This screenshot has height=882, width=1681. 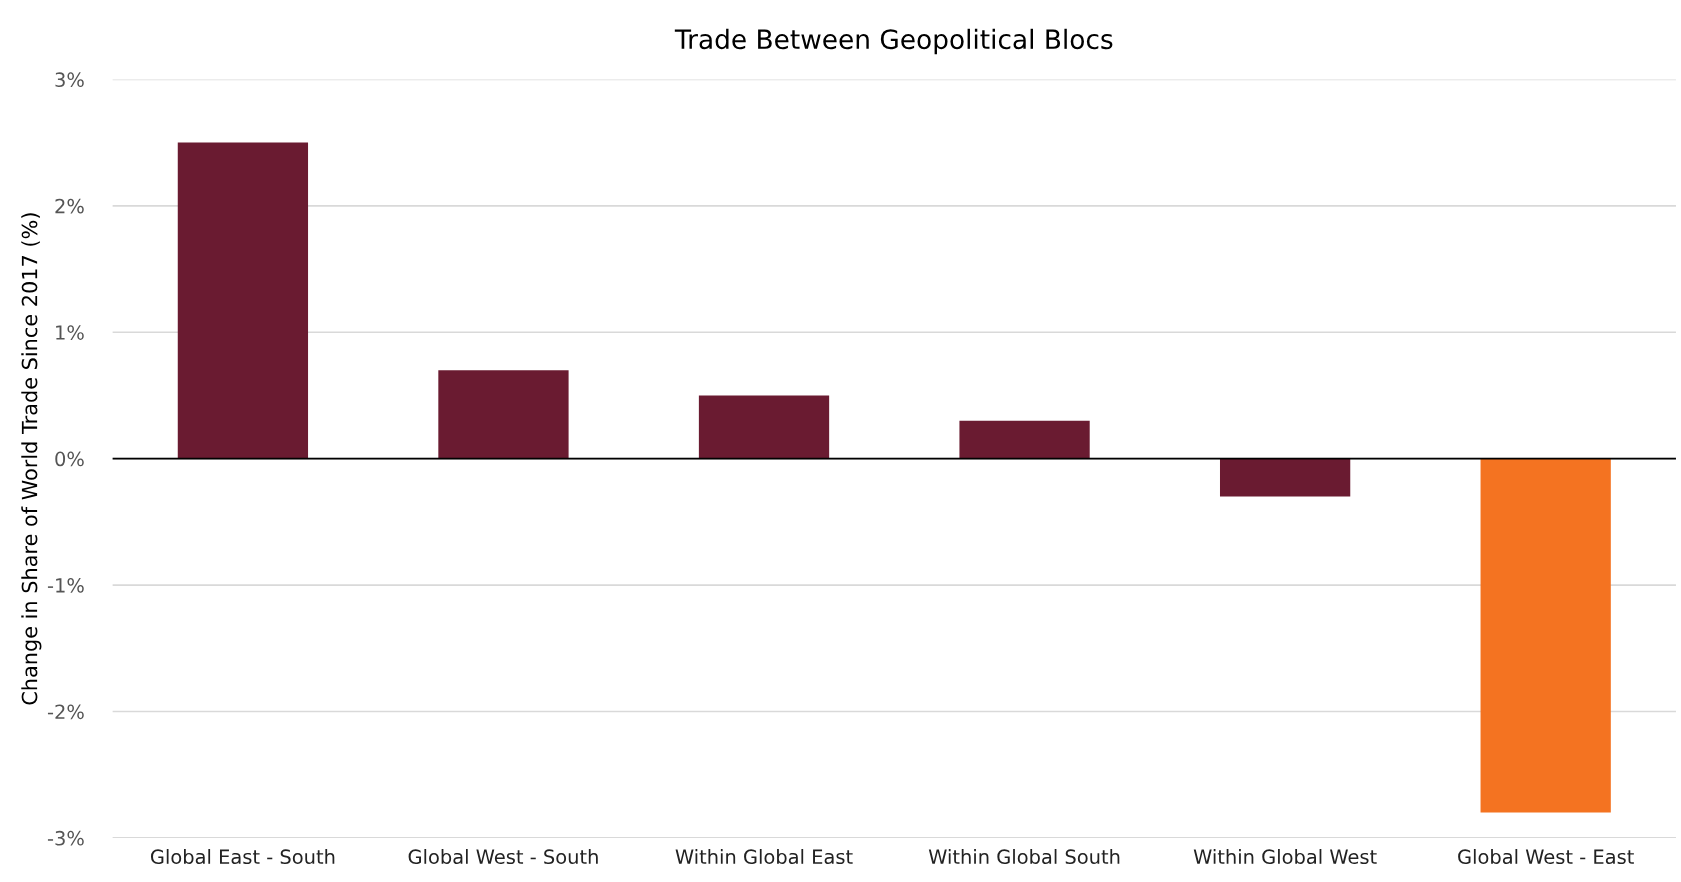 I want to click on y-tick-label: 3%, so click(x=69, y=80).